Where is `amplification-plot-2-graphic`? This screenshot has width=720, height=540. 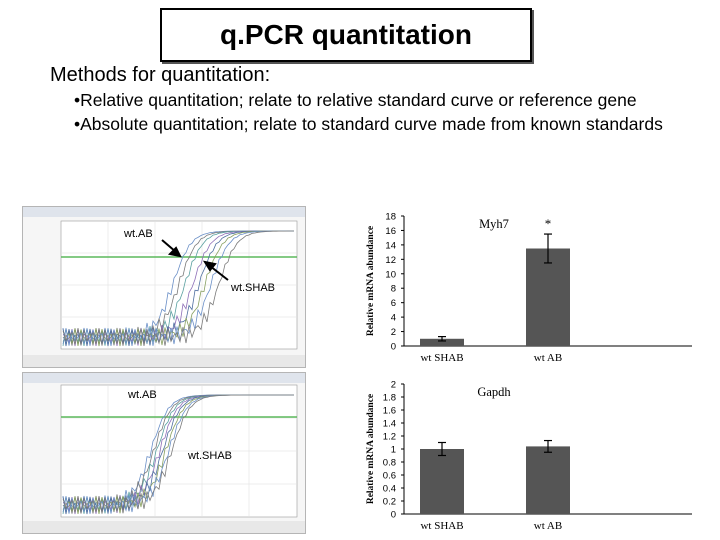
amplification-plot-2-graphic is located at coordinates (164, 453).